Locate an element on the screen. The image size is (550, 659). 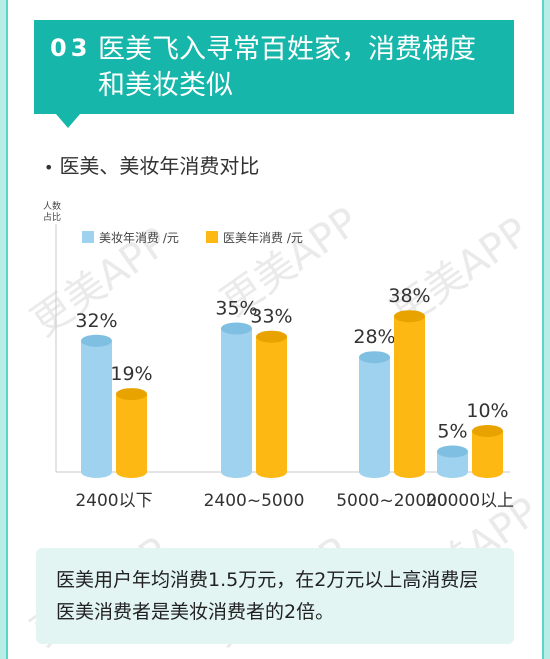
legend-label: 医美年消费 /元 is located at coordinates (263, 238).